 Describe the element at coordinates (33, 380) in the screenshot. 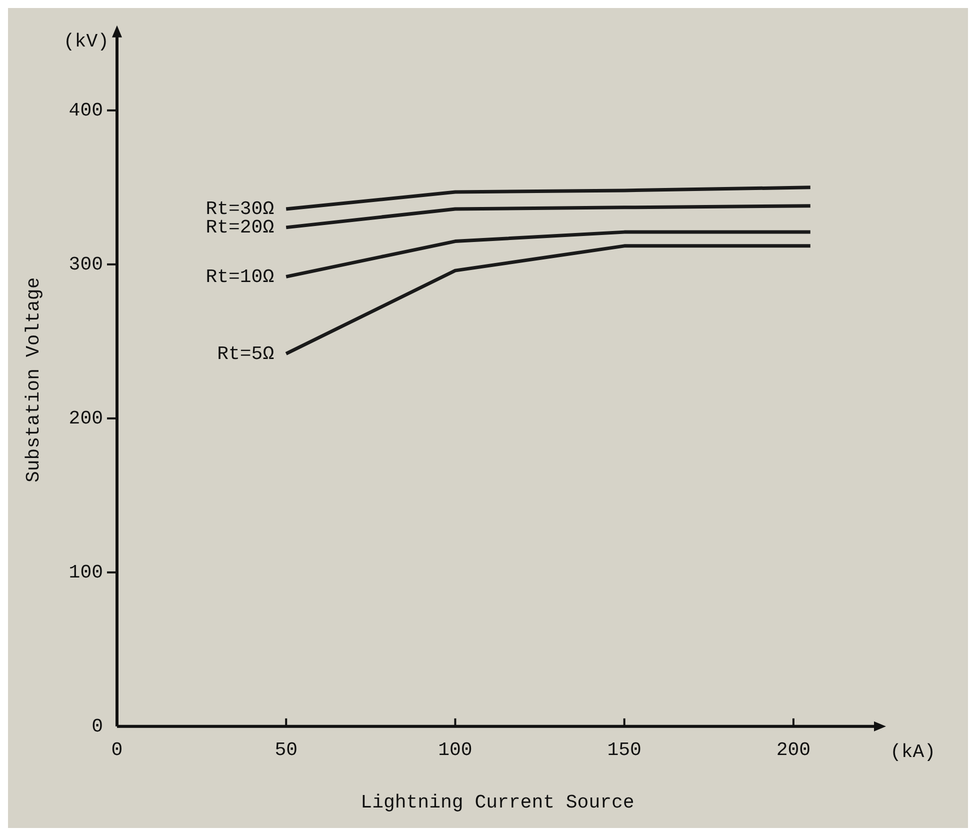

I see `y-axis-title: Substation Voltage` at that location.